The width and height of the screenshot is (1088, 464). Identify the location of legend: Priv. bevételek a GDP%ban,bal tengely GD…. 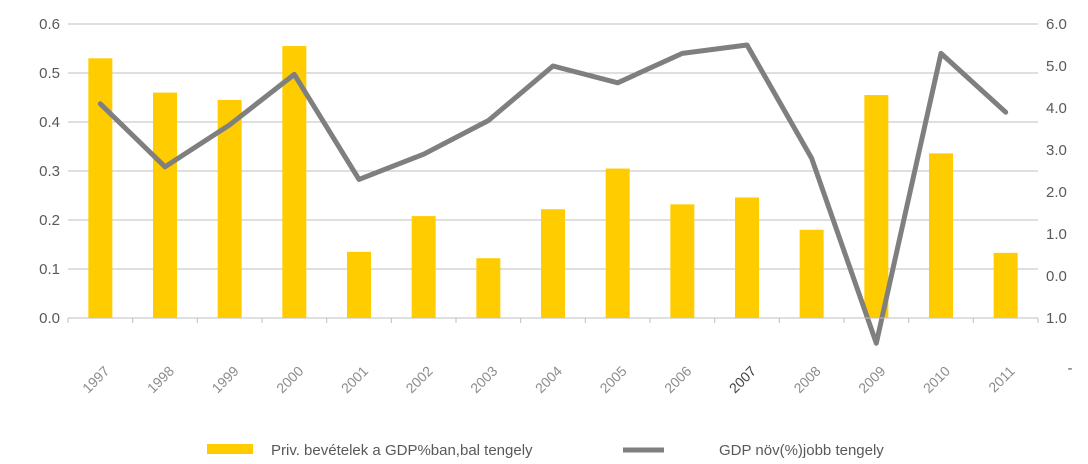
(545, 450).